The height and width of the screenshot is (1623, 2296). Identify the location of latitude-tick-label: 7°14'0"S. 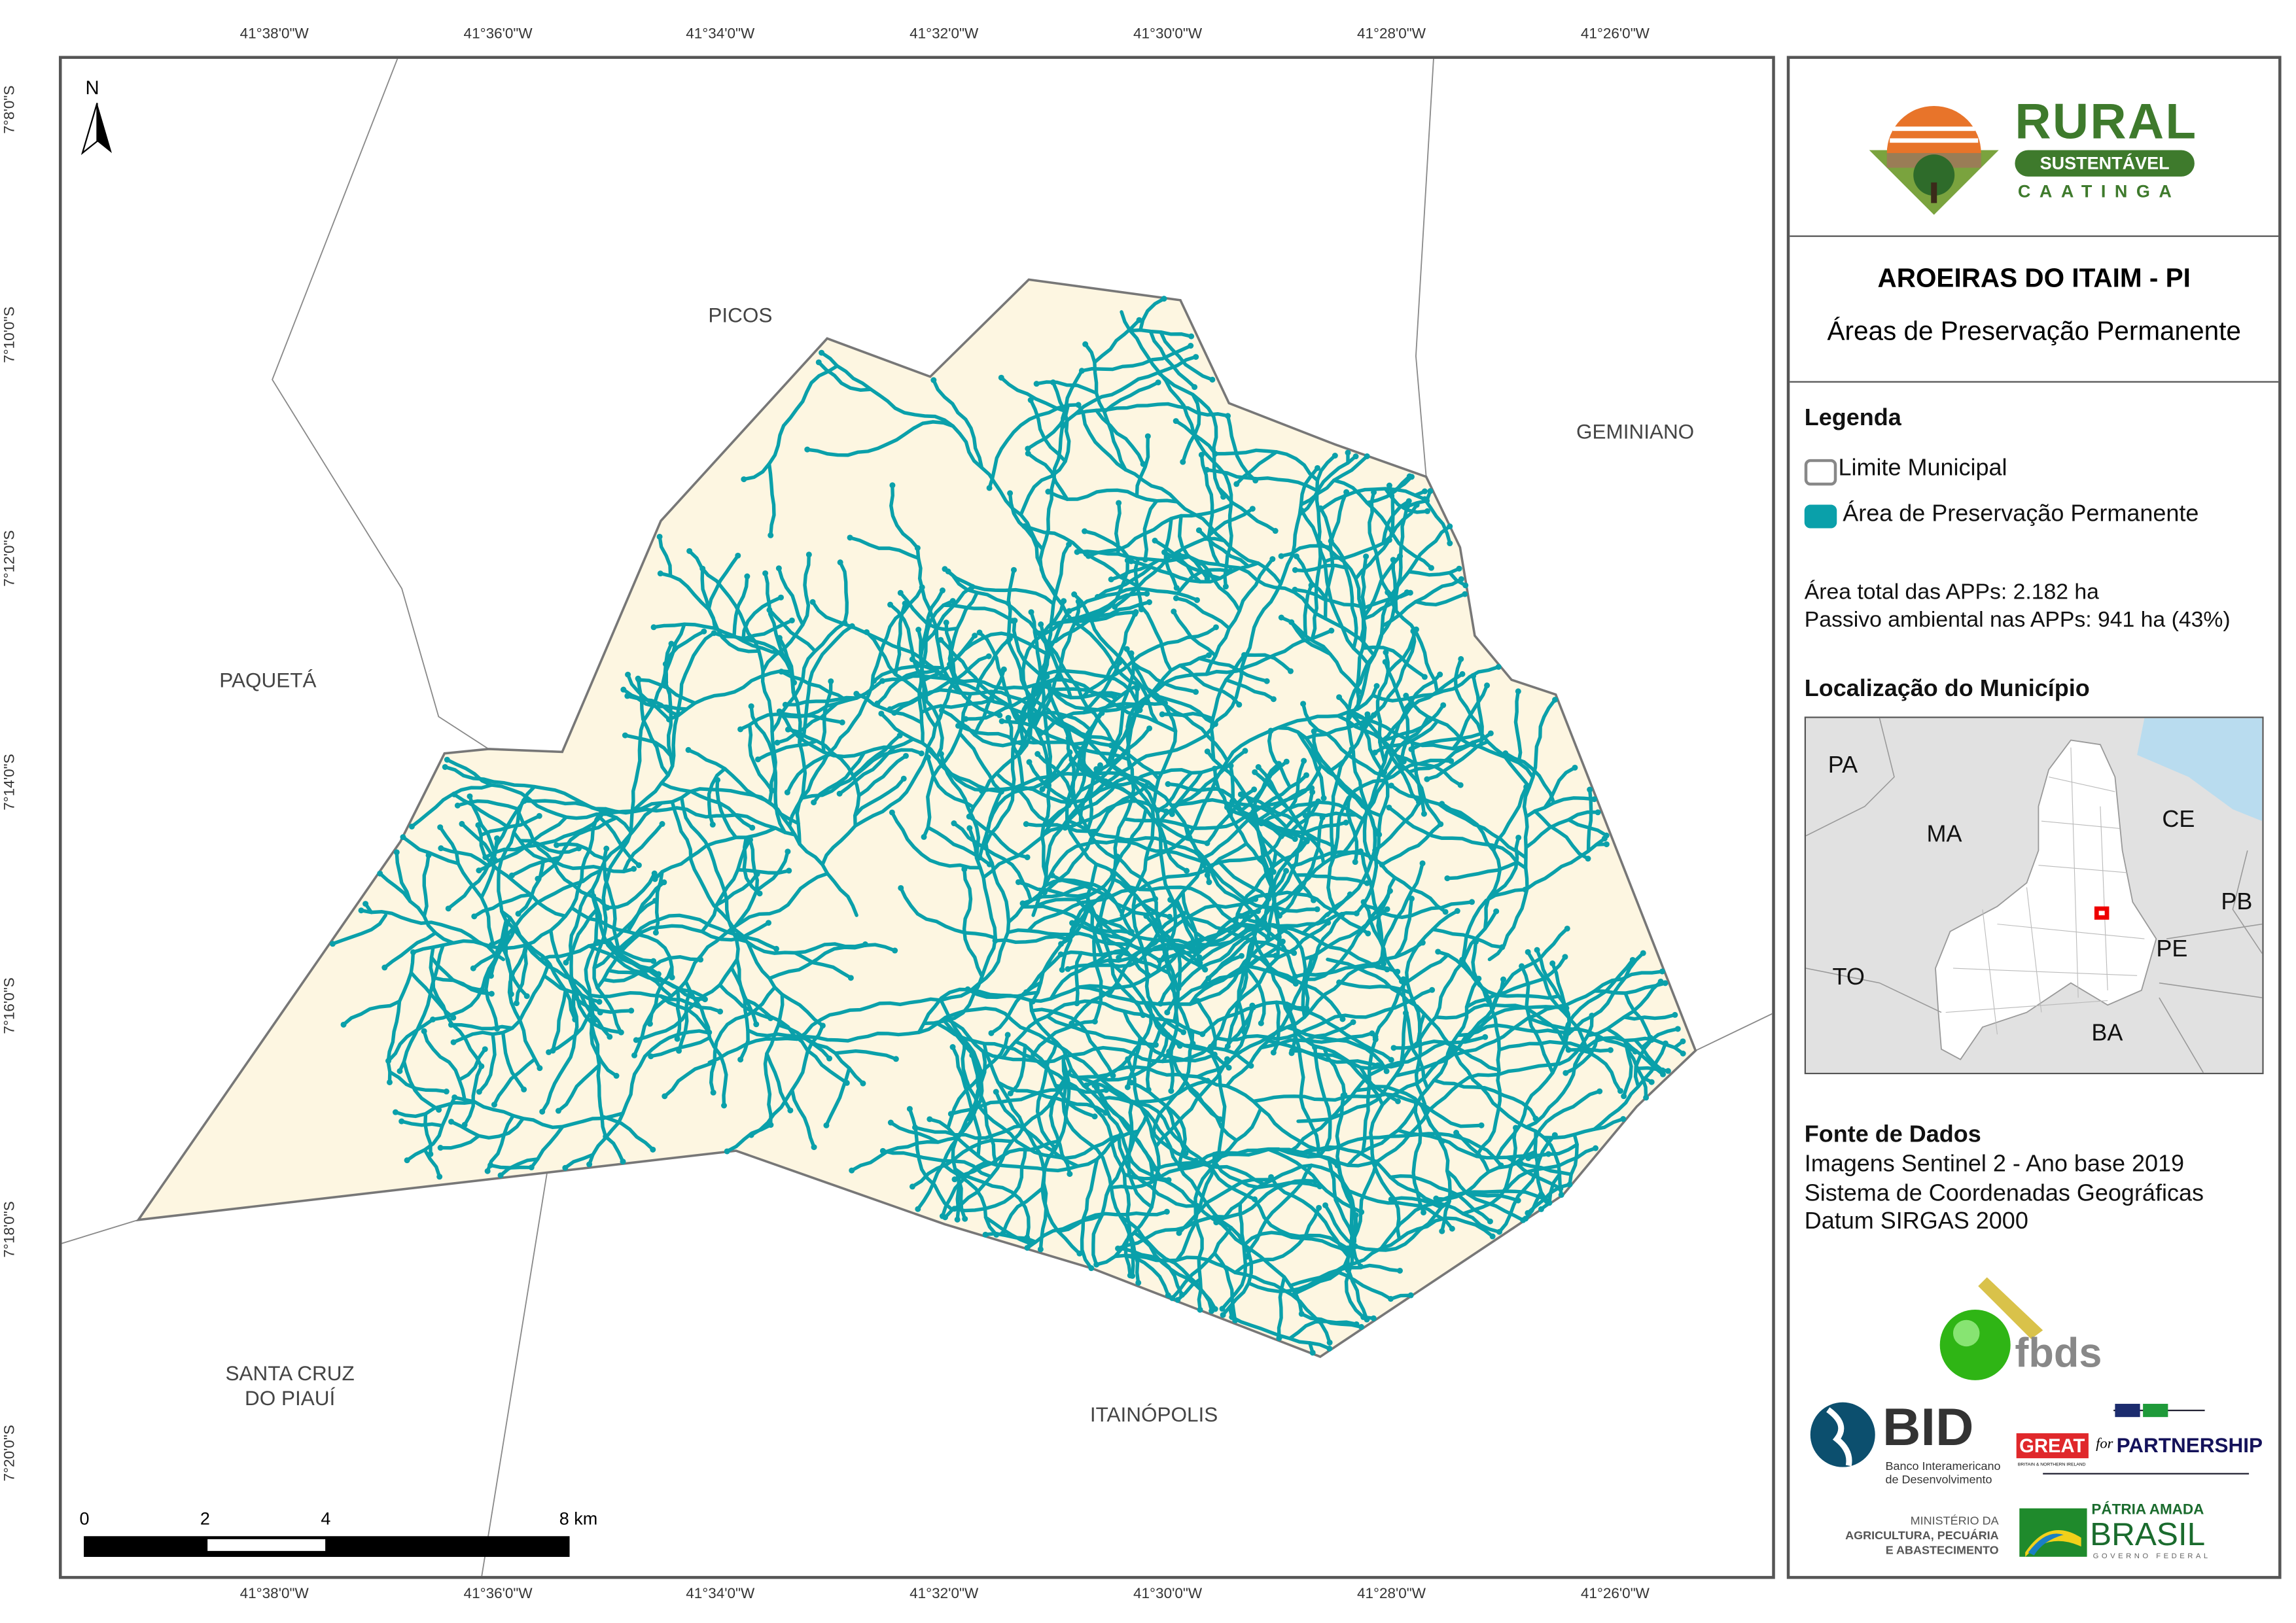
(10, 783).